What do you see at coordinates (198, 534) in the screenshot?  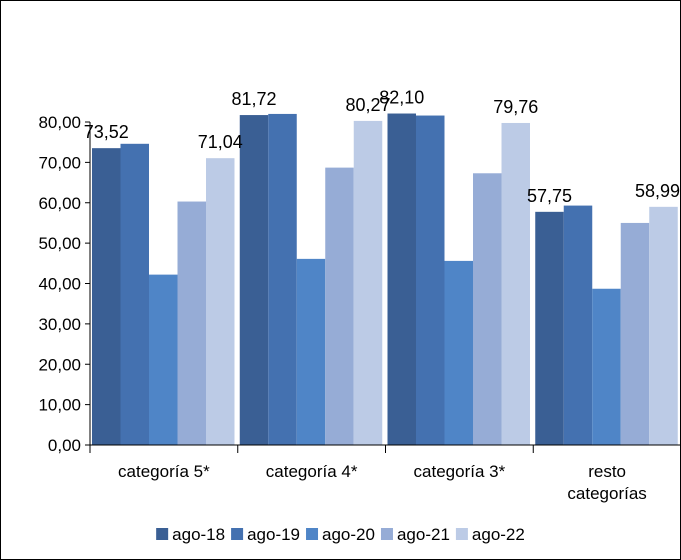 I see `legend-label: ago-18` at bounding box center [198, 534].